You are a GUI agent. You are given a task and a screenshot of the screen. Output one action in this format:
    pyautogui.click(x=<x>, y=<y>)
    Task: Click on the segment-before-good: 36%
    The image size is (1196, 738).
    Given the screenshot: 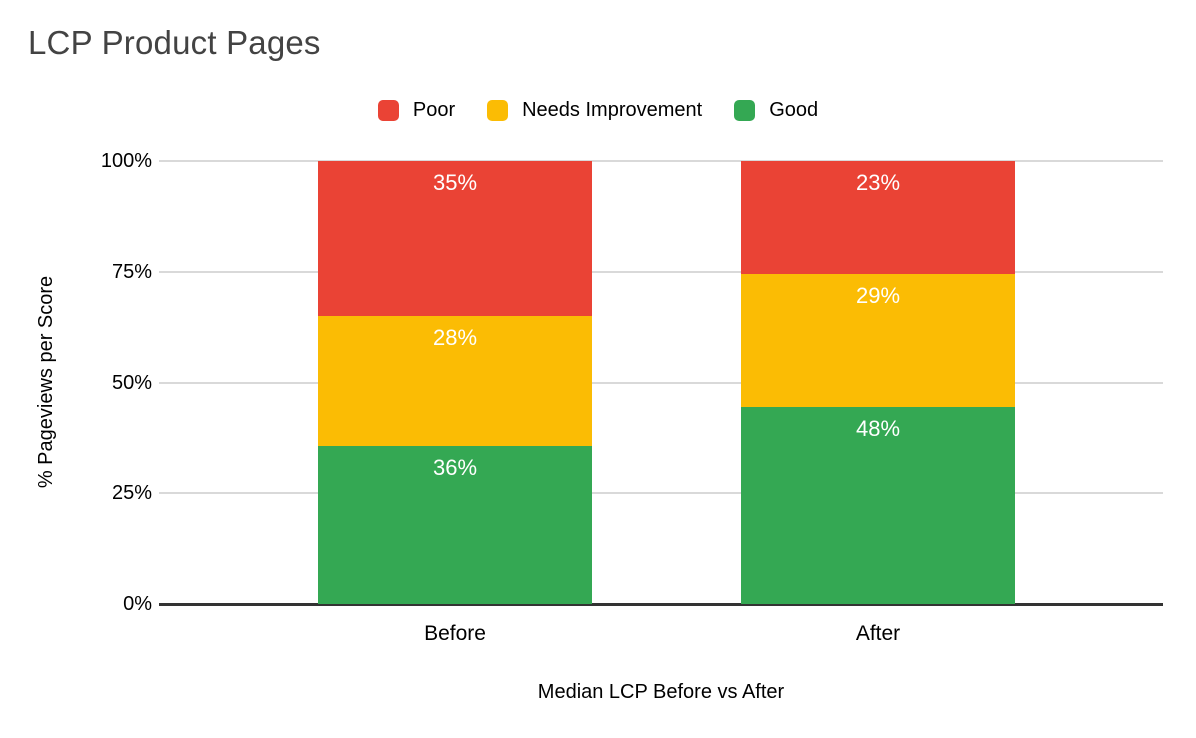 What is the action you would take?
    pyautogui.click(x=455, y=525)
    